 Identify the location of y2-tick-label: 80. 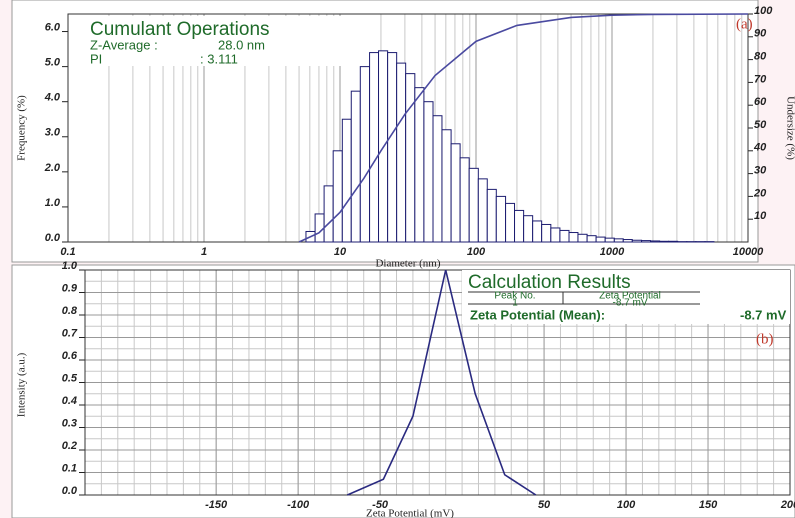
(760, 57).